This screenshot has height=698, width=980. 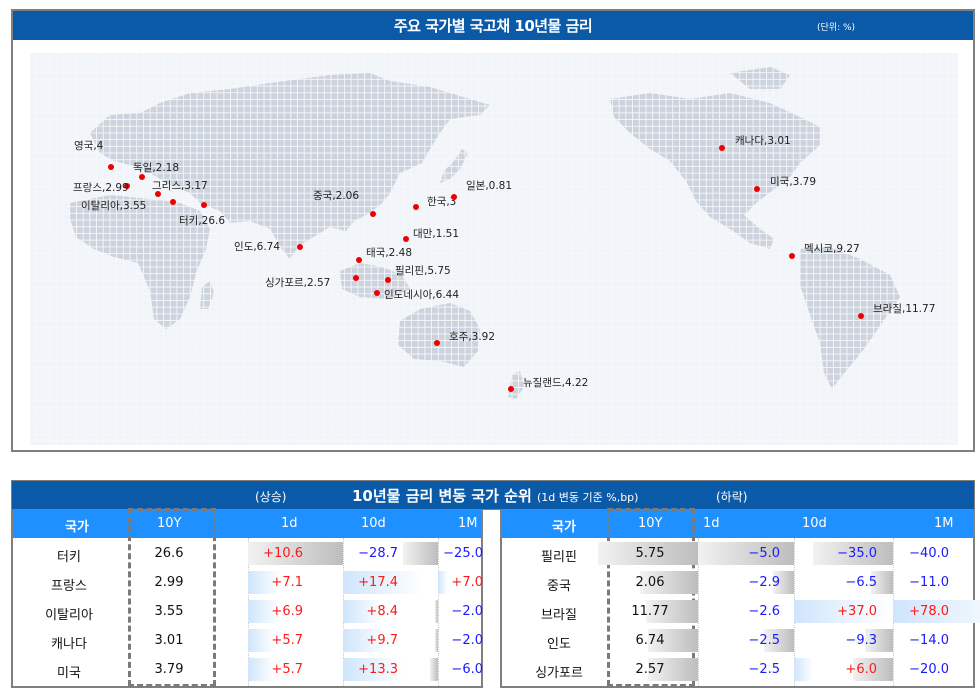 I want to click on table-row: 미국 3.79 +5.7 +13.3 −6.0, so click(x=248, y=669).